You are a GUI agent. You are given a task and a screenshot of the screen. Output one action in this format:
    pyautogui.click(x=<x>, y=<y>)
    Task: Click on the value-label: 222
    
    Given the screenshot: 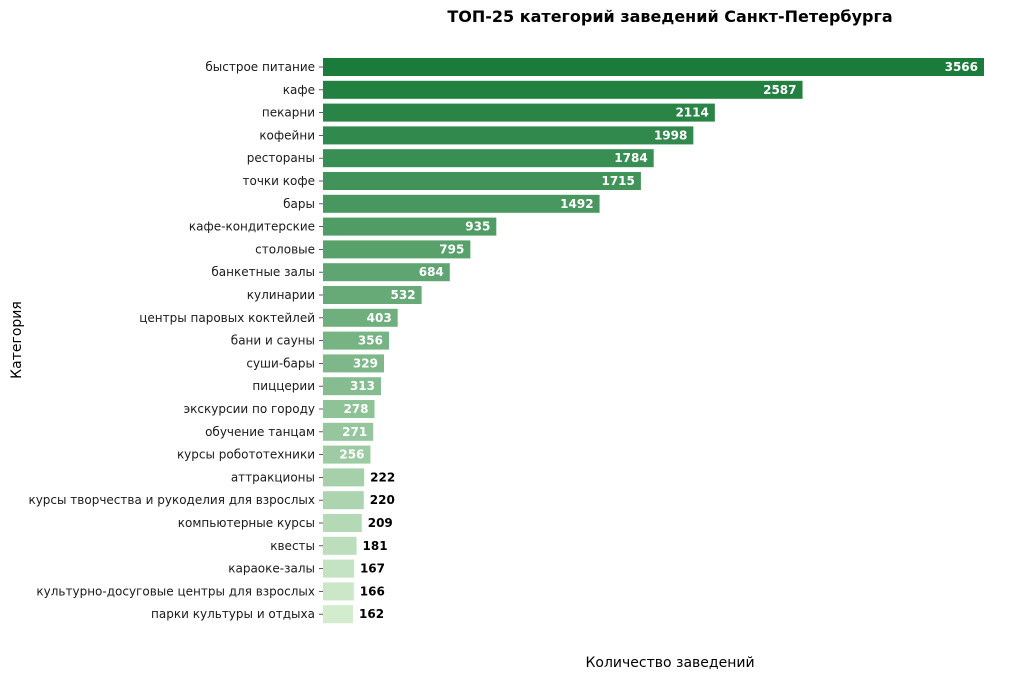 What is the action you would take?
    pyautogui.click(x=382, y=477)
    